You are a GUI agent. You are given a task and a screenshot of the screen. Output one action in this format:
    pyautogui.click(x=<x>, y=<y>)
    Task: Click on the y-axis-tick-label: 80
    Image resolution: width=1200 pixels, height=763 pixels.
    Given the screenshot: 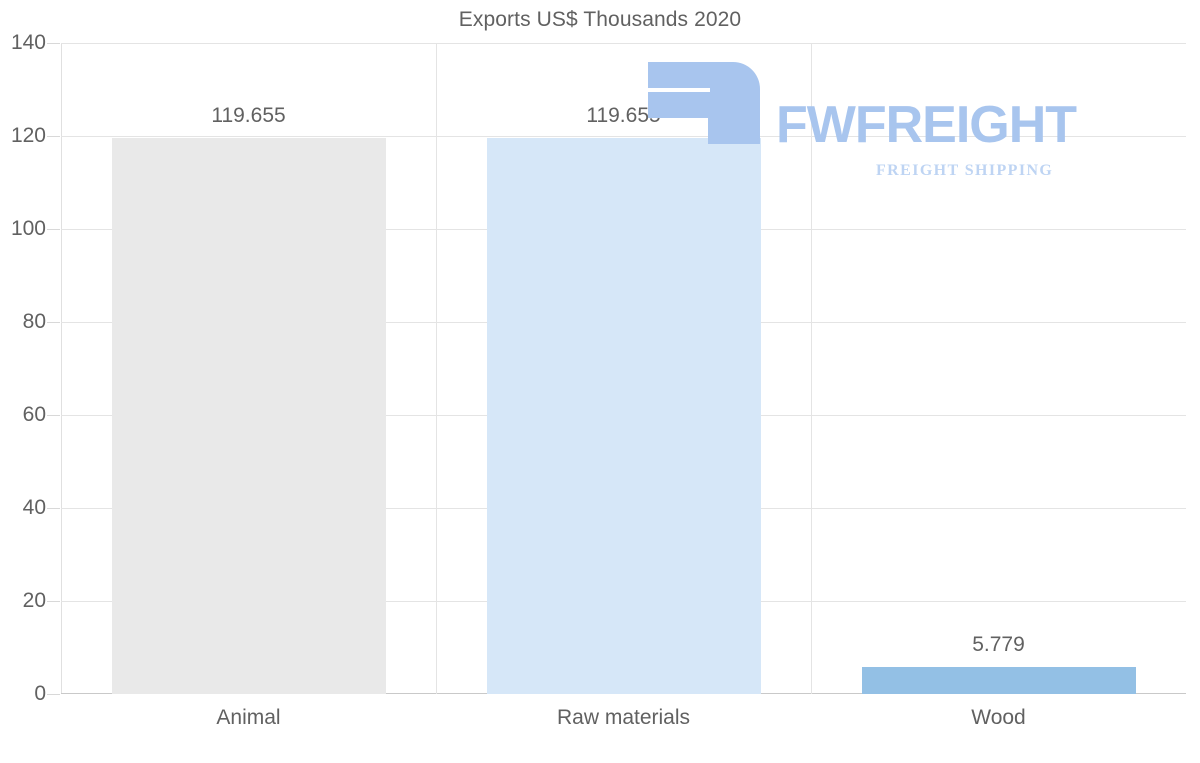 What is the action you would take?
    pyautogui.click(x=34, y=321)
    